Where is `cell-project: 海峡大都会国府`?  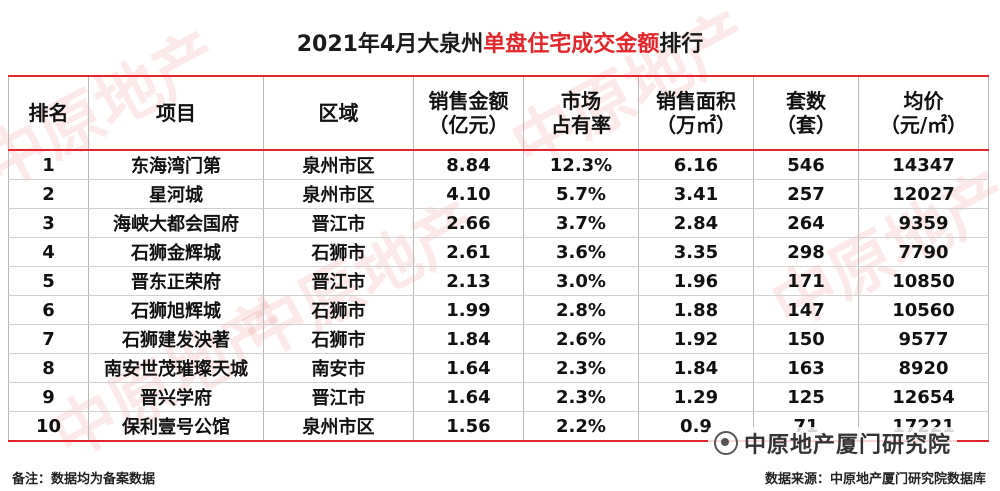
cell-project: 海峡大都会国府 is located at coordinates (176, 223).